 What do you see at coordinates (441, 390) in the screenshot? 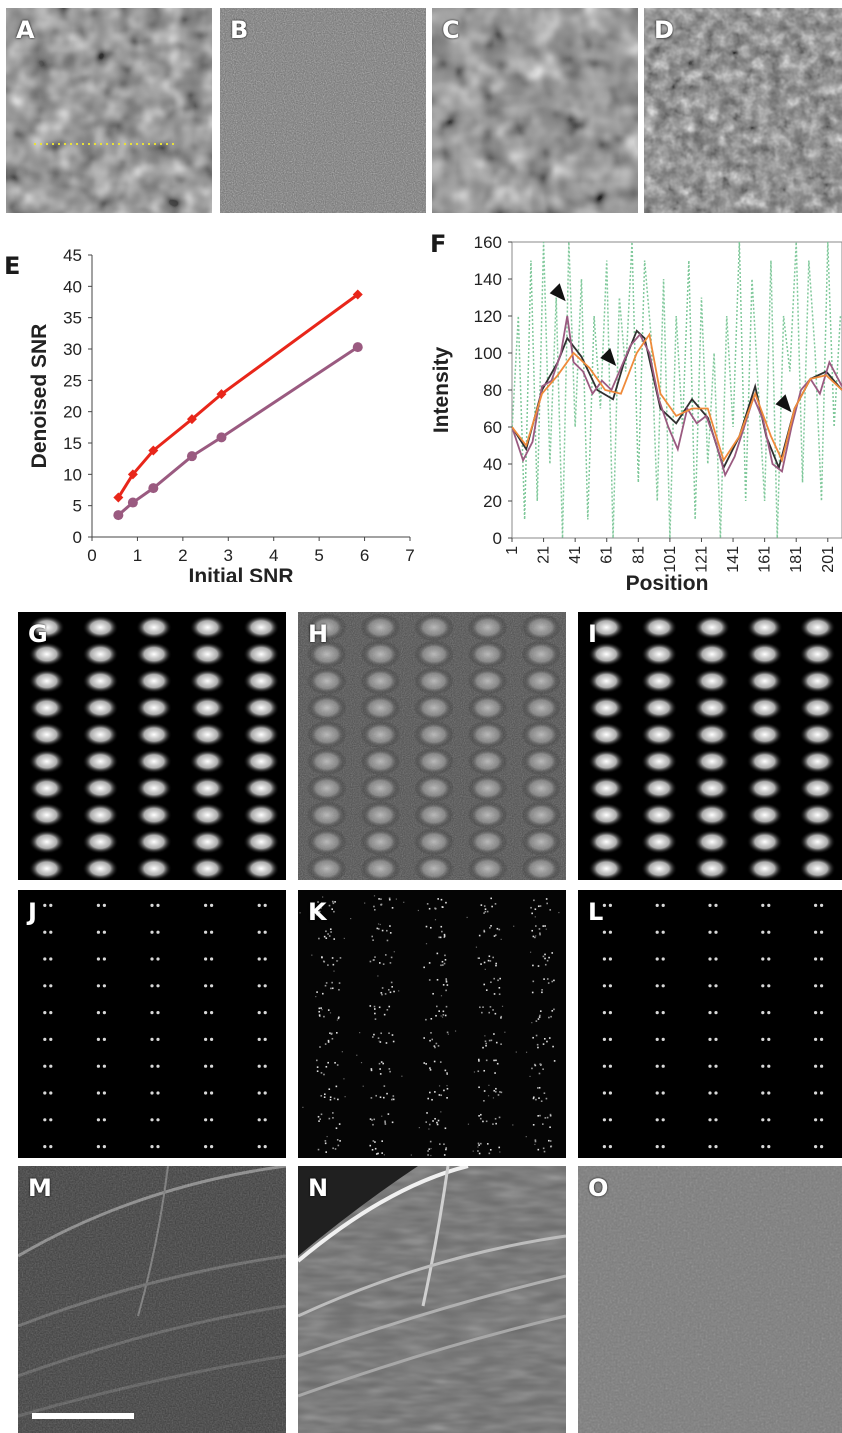
I see `y-axis-title: Intensity` at bounding box center [441, 390].